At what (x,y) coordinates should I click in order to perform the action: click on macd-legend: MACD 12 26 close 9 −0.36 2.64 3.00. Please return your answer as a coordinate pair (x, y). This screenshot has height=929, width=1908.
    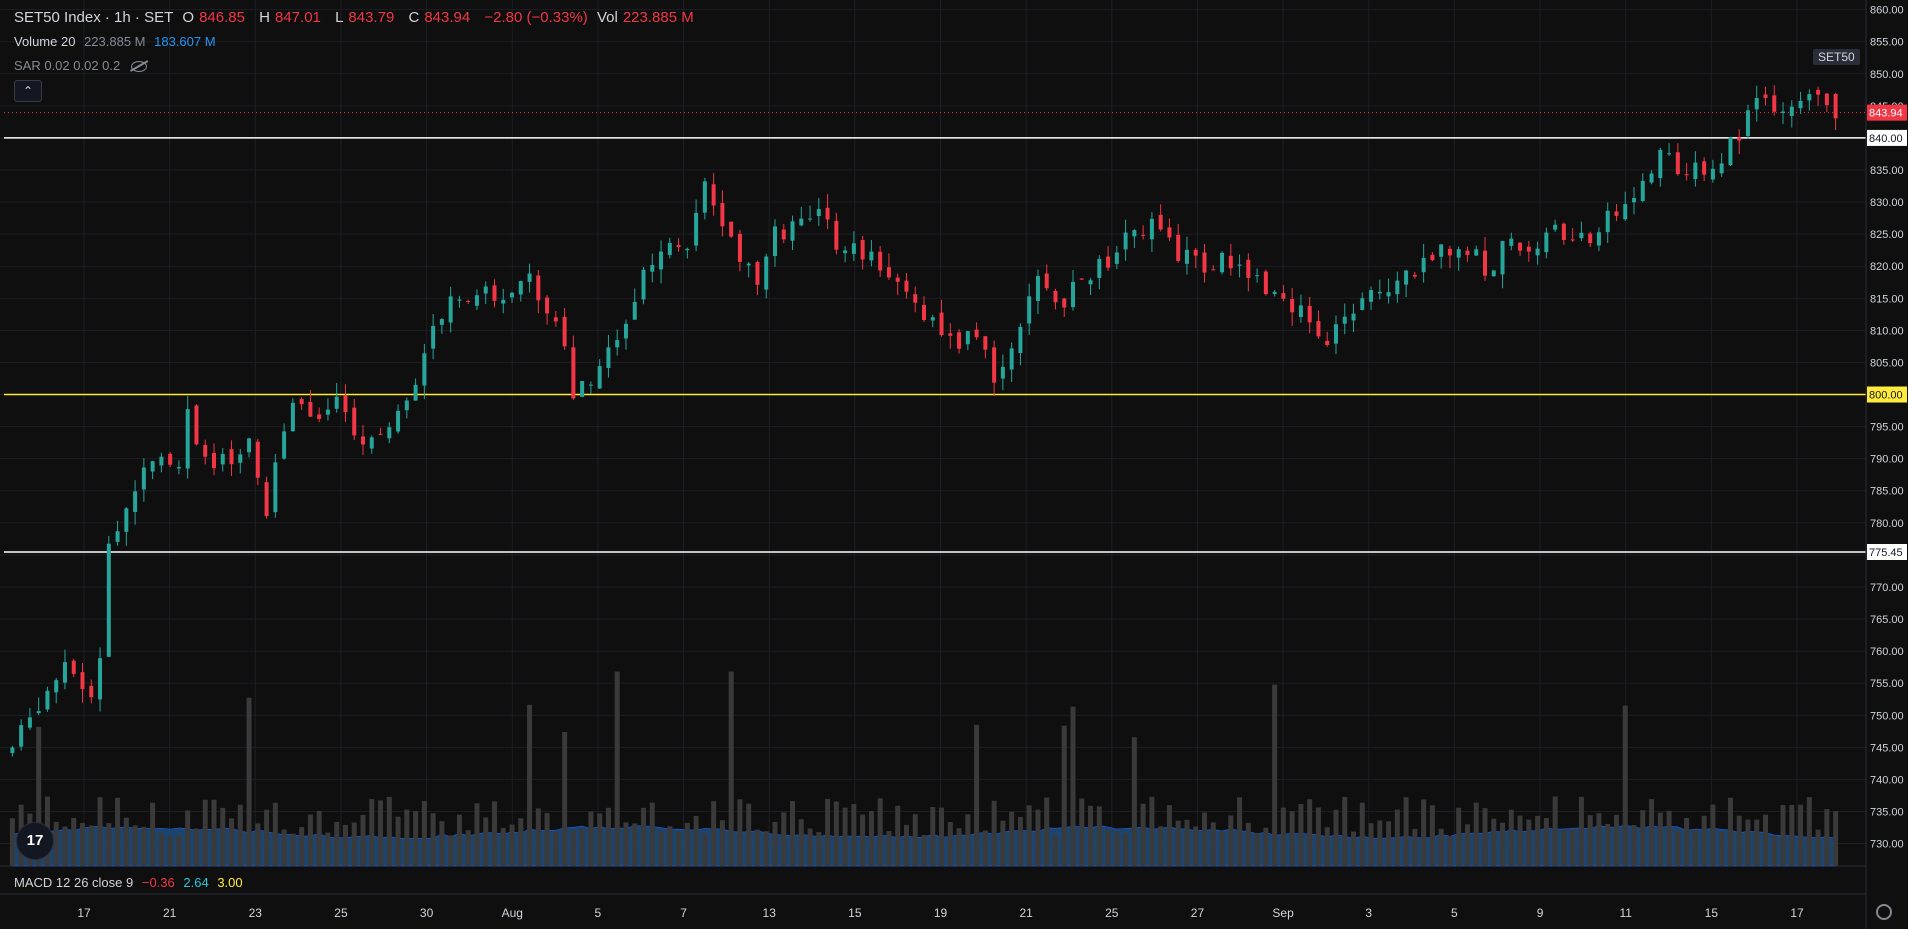
    Looking at the image, I should click on (131, 882).